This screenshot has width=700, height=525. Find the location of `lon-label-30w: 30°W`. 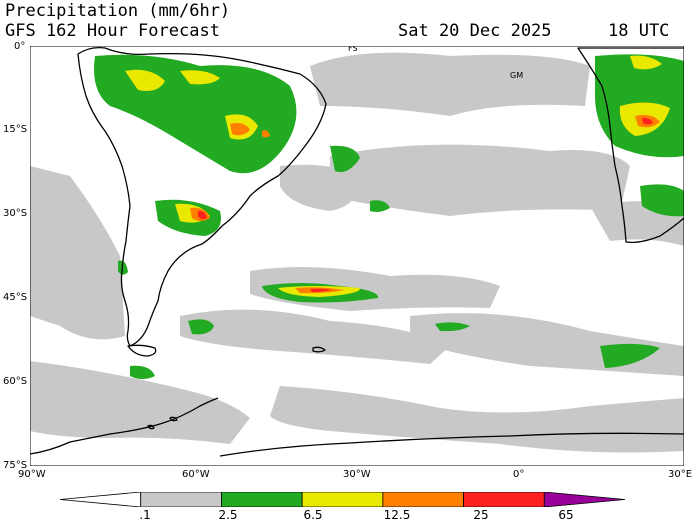

lon-label-30w: 30°W is located at coordinates (357, 474).